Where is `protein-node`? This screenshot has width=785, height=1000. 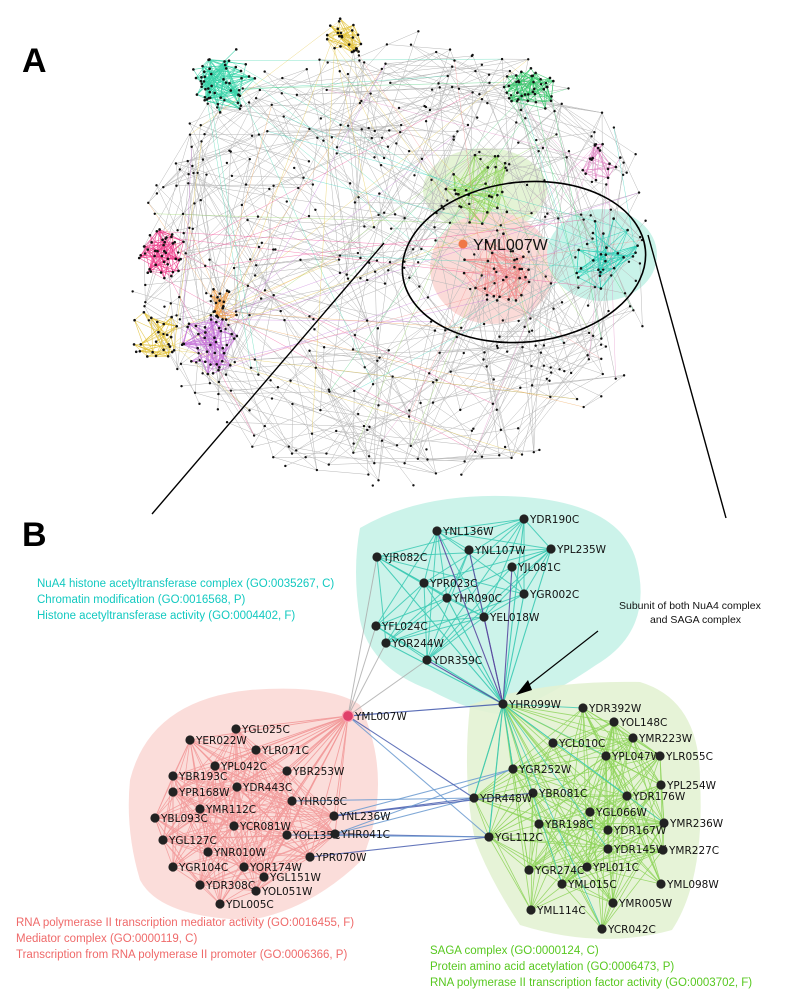 protein-node is located at coordinates (602, 929).